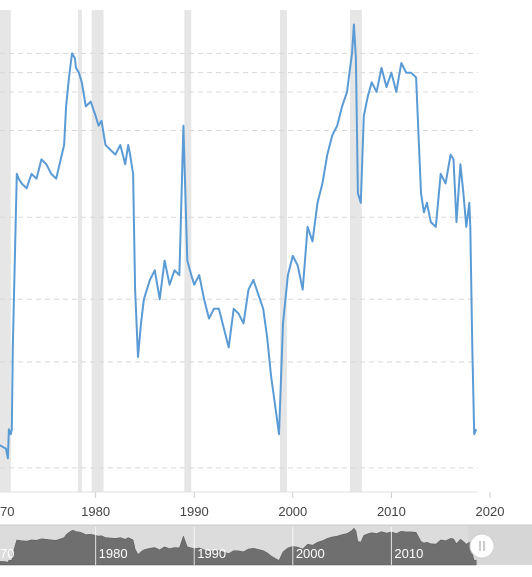 The image size is (532, 577). I want to click on x-tick-label: 2000, so click(292, 511).